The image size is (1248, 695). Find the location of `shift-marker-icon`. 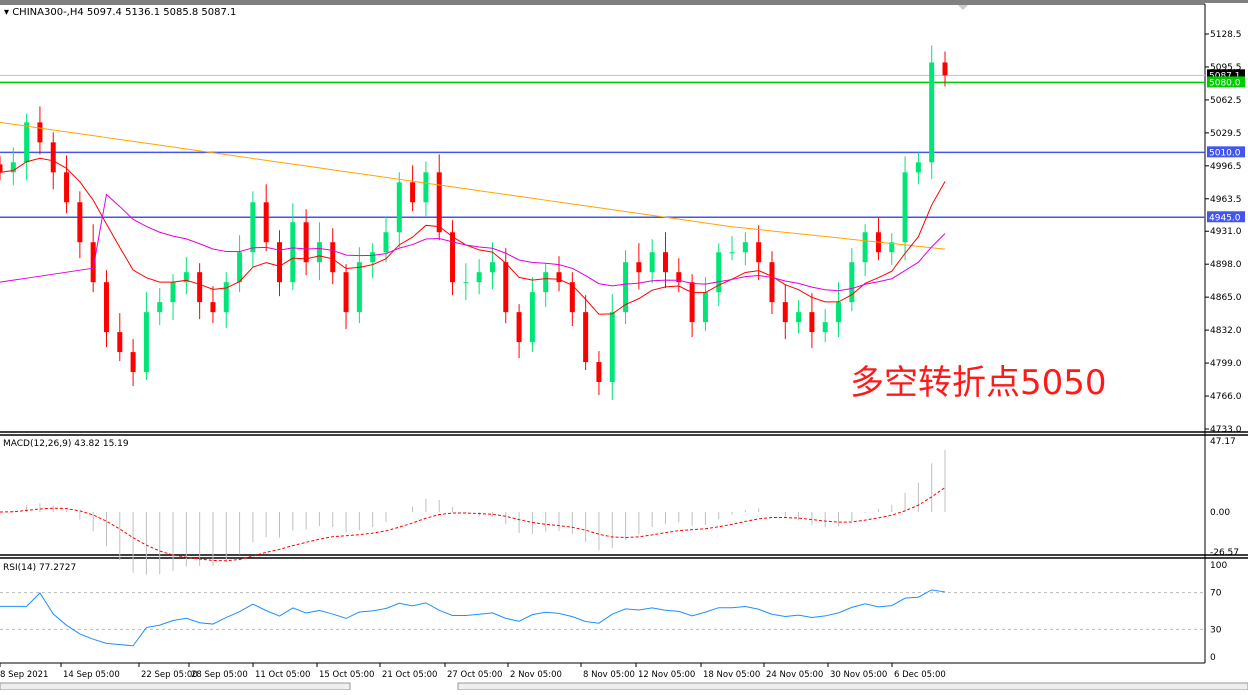

shift-marker-icon is located at coordinates (963, 7).